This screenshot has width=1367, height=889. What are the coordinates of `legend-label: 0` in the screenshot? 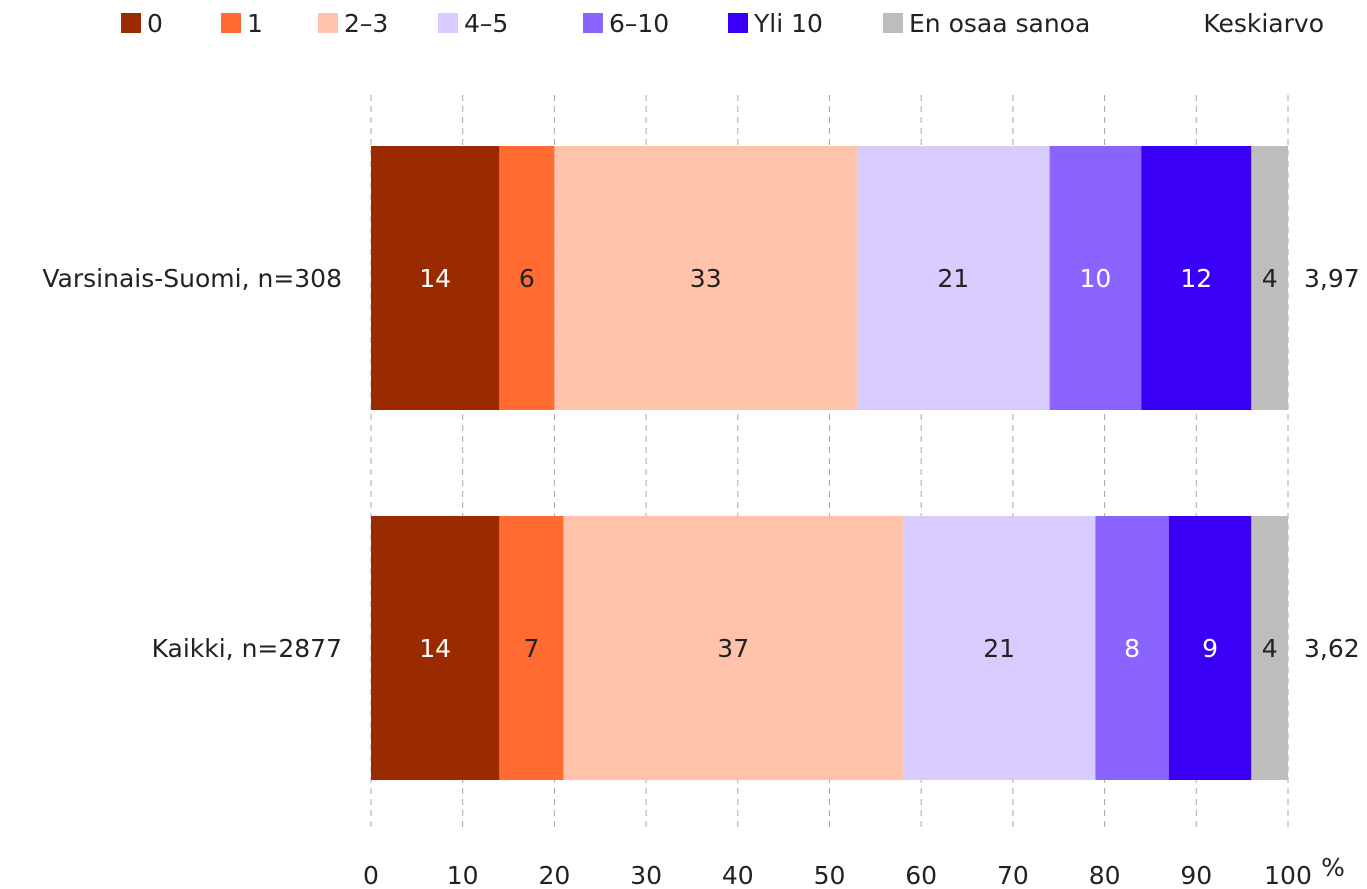 It's located at (155, 23).